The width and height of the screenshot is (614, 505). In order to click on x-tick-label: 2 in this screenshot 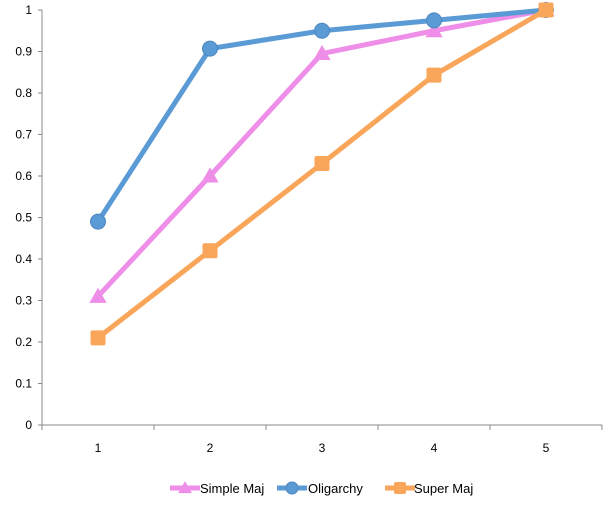, I will do `click(210, 448)`.